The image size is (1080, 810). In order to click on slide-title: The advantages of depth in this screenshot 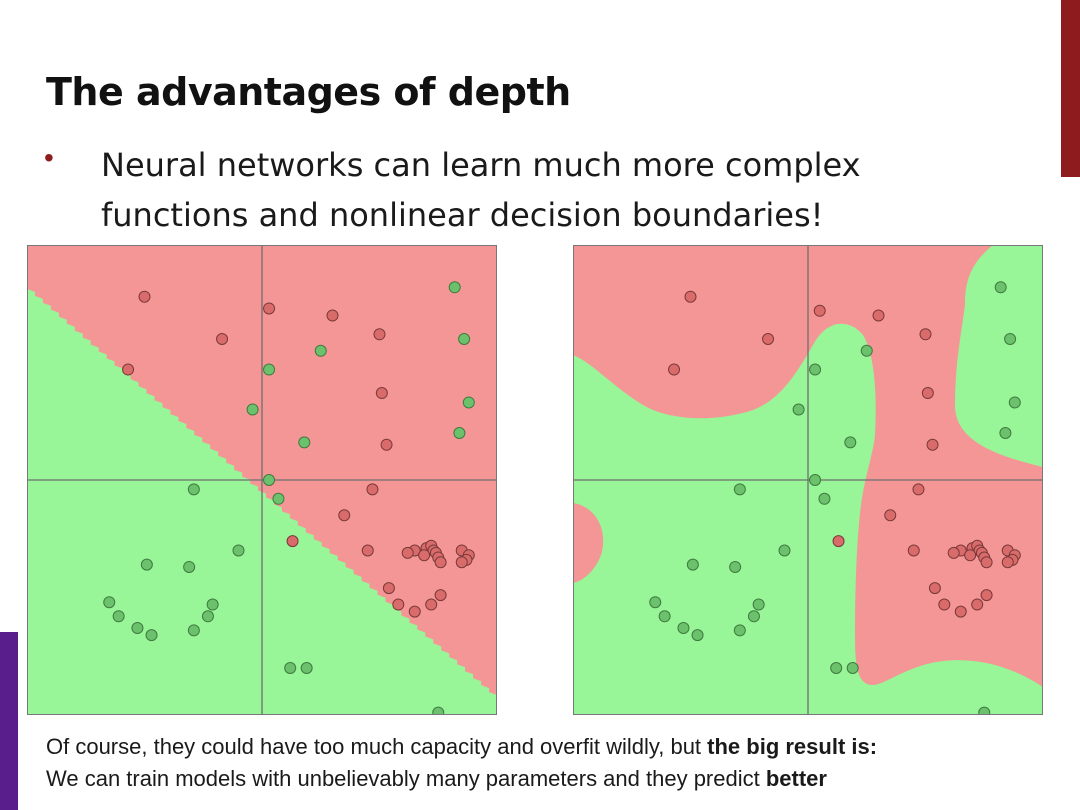, I will do `click(308, 92)`.